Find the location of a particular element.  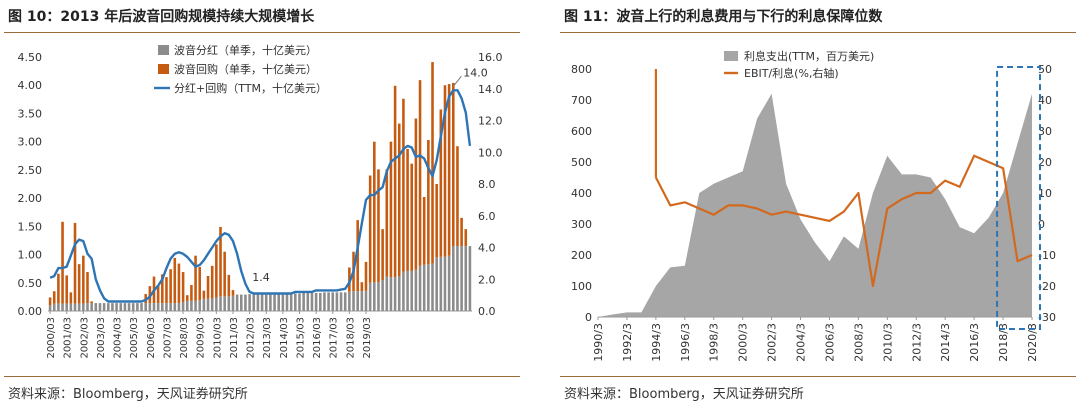

x-tick-label: 1996/3 is located at coordinates (685, 342).